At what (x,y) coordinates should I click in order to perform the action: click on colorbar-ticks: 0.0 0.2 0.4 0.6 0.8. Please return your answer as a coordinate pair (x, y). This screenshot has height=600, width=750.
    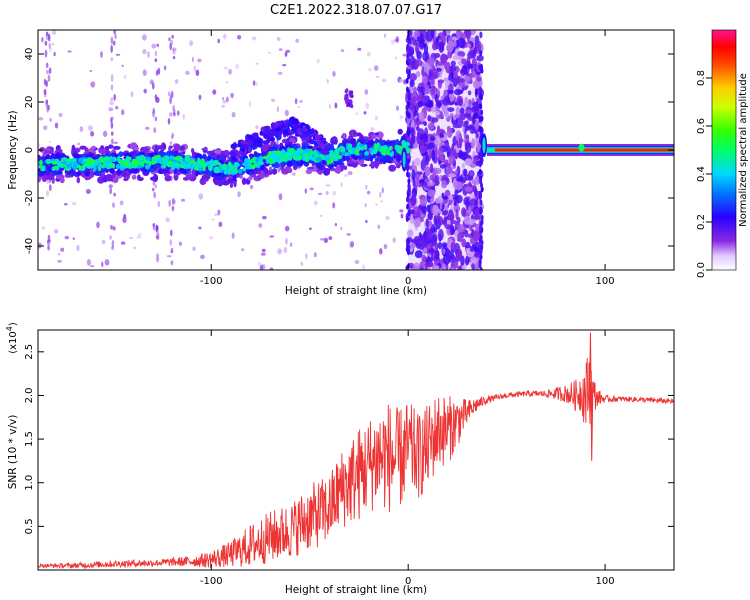
    Looking at the image, I should click on (704, 174).